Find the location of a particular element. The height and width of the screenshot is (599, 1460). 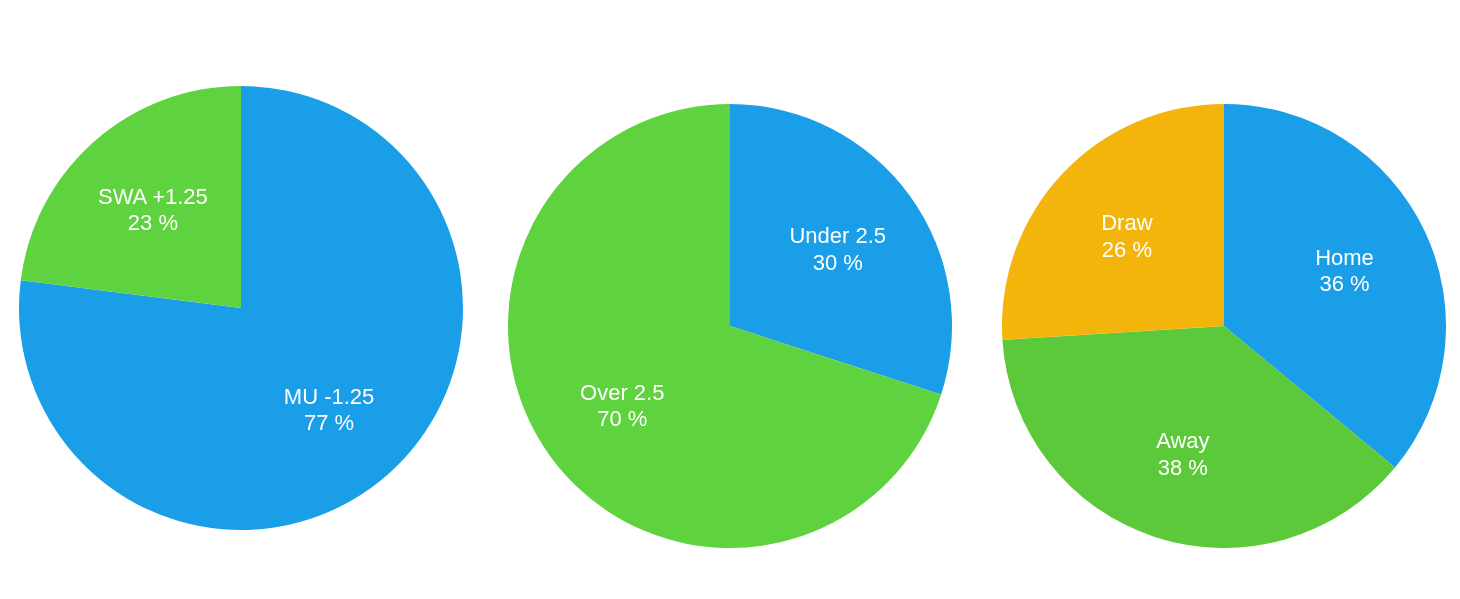

data-label: 23 % is located at coordinates (152, 223).